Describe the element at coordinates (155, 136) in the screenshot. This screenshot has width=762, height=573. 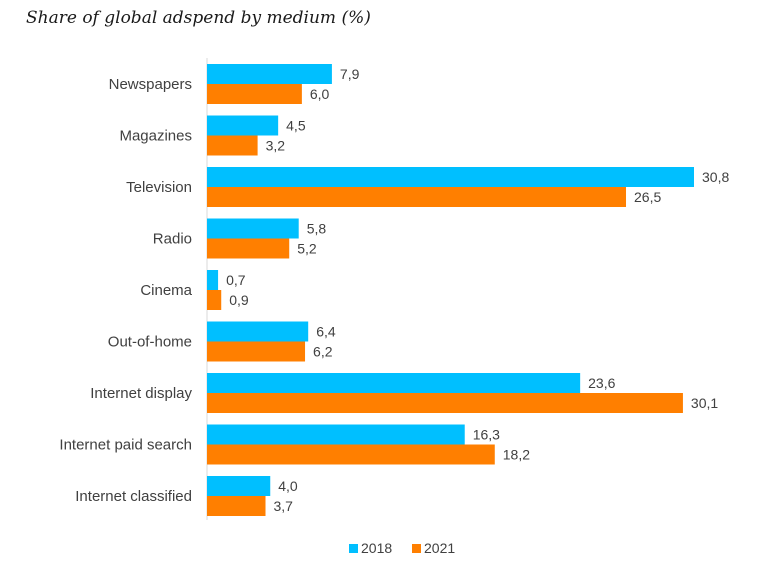
I see `category-label: Magazines` at that location.